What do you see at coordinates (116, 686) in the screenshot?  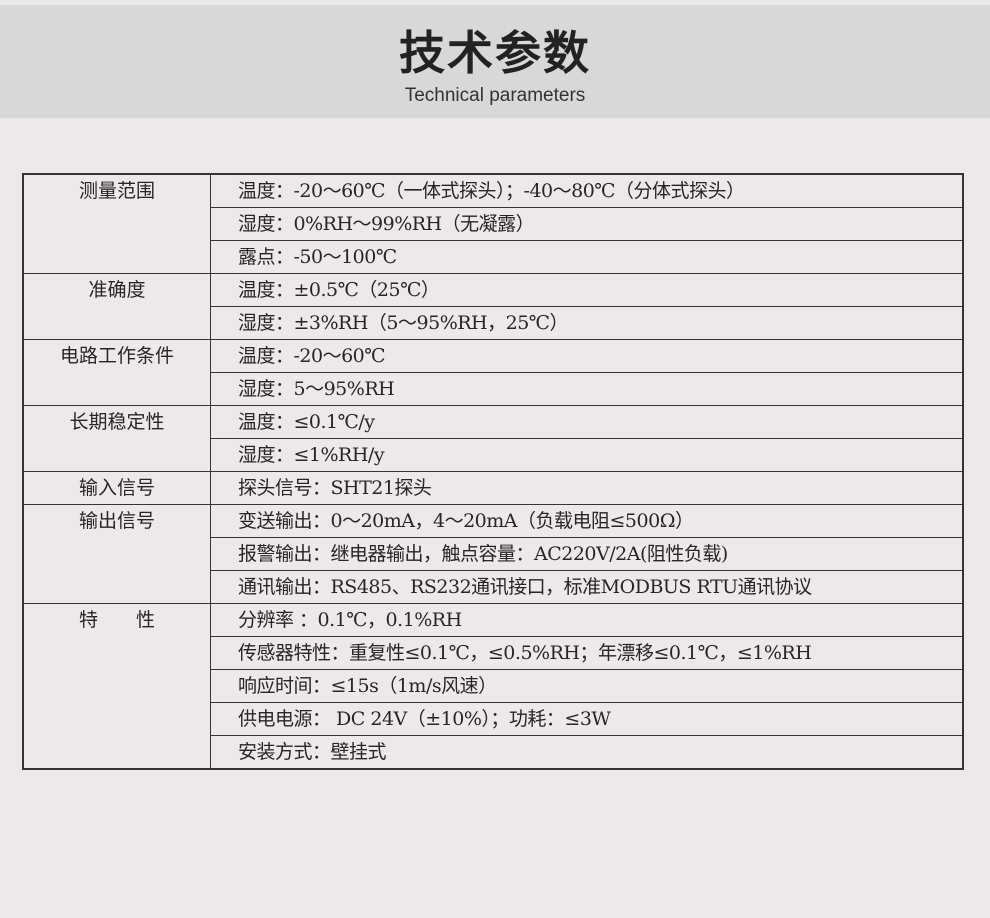 I see `parameter-category: 特 性` at bounding box center [116, 686].